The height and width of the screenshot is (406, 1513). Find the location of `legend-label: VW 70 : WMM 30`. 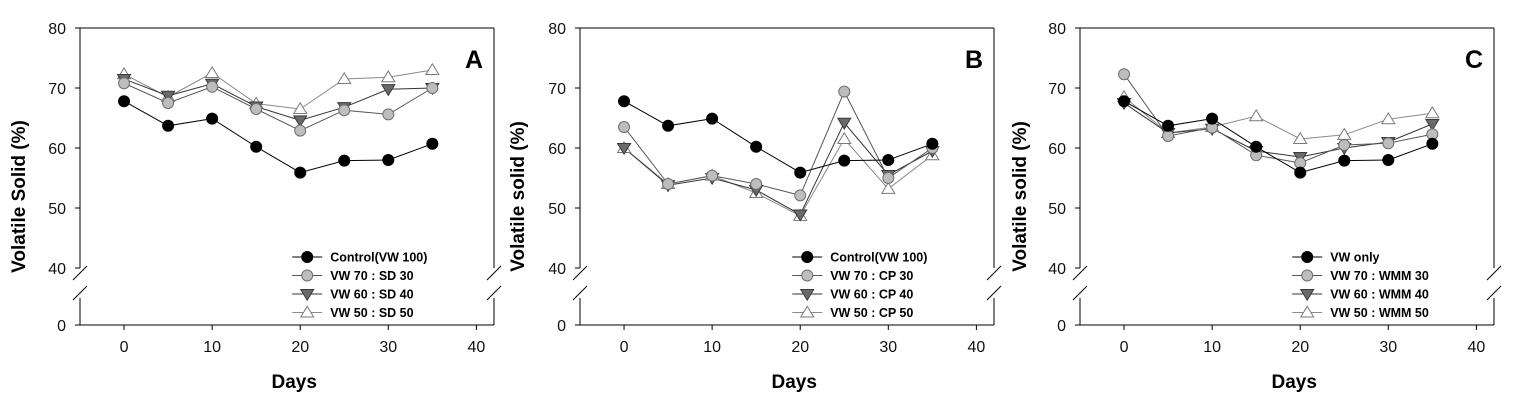

legend-label: VW 70 : WMM 30 is located at coordinates (1379, 276).